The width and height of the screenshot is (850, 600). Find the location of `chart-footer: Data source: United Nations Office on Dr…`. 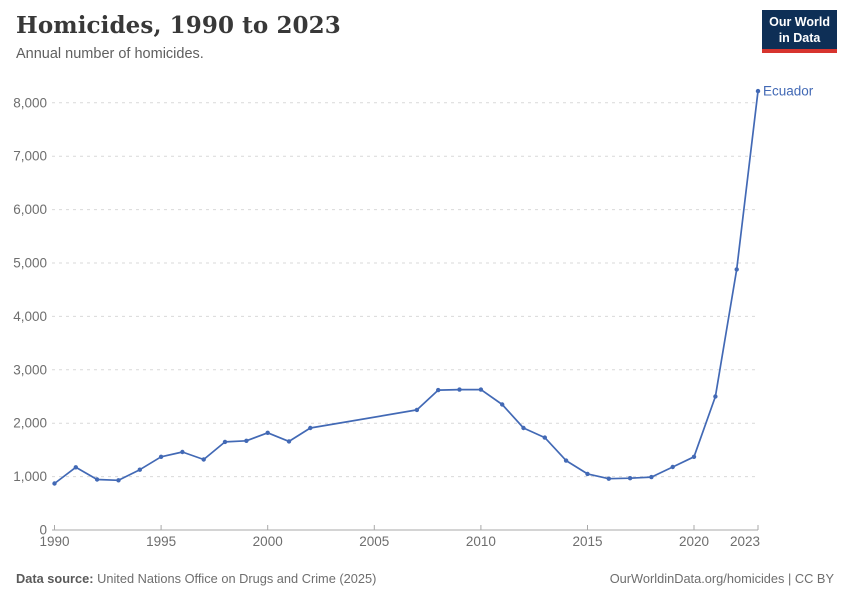

chart-footer: Data source: United Nations Office on Dr… is located at coordinates (425, 578).